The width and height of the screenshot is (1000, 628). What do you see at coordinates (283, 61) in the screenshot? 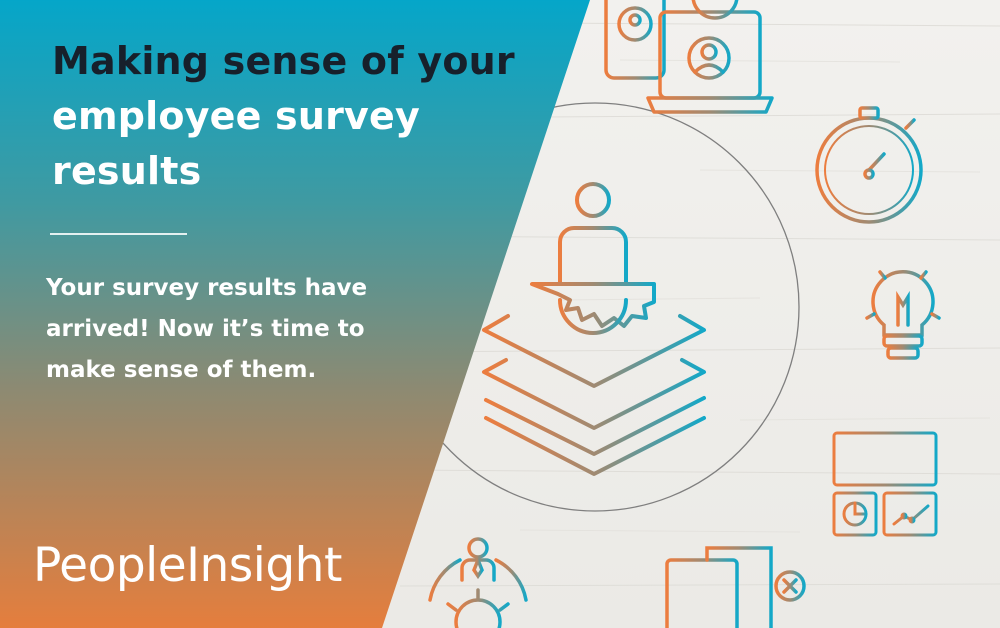
I see `title-line-1: Making sense of your` at bounding box center [283, 61].